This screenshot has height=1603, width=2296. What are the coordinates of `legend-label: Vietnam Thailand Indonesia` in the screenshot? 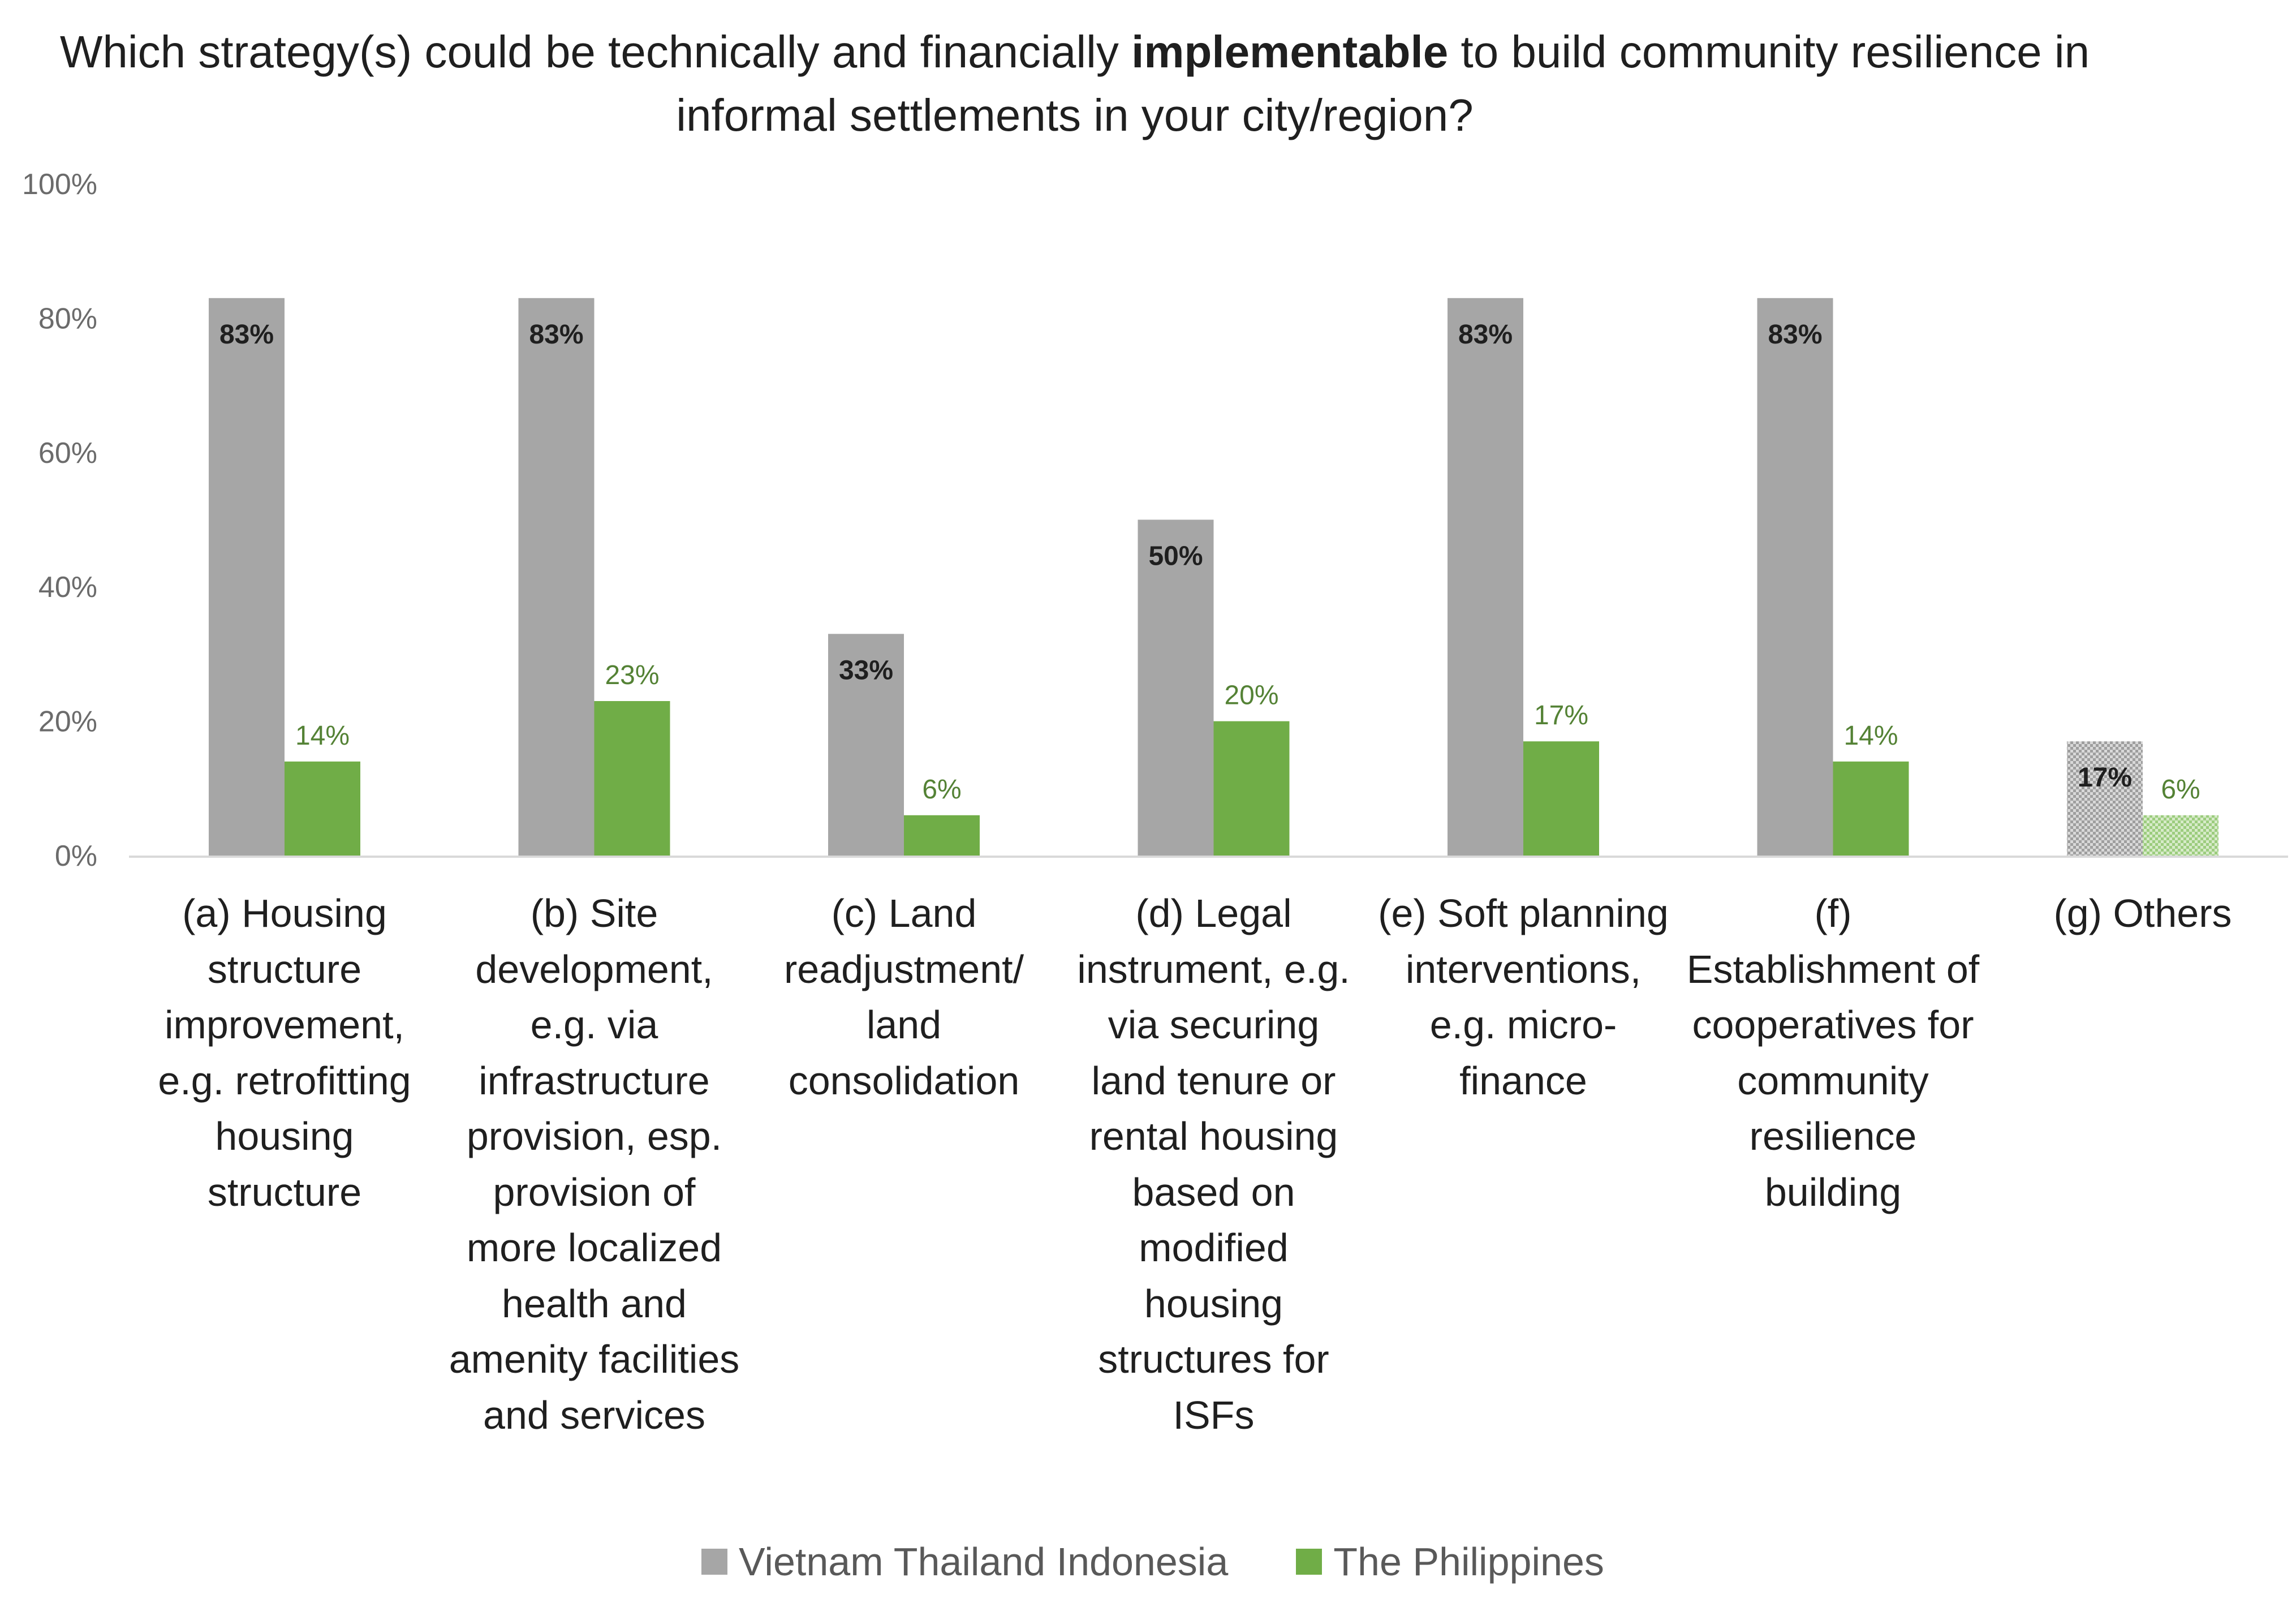 It's located at (984, 1562).